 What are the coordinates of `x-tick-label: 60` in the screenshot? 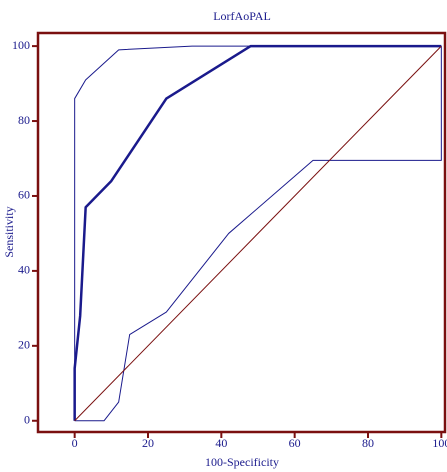 It's located at (295, 443).